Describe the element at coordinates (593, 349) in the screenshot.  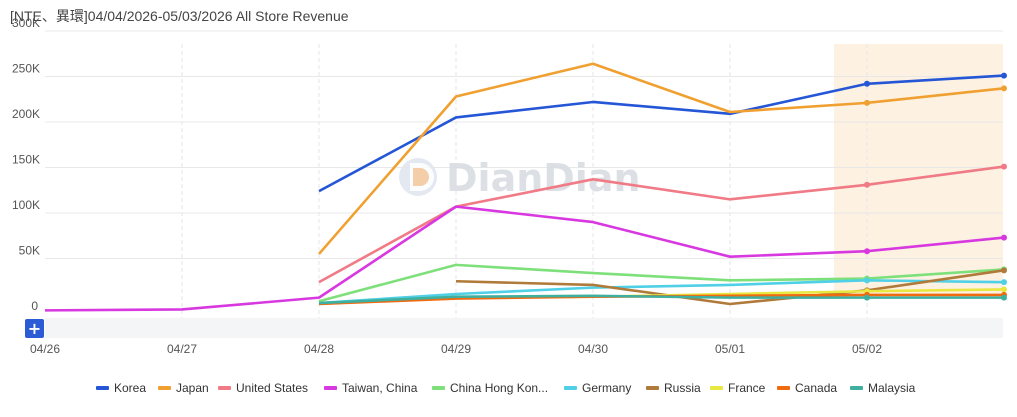
I see `x-tick-label: 04/30` at that location.